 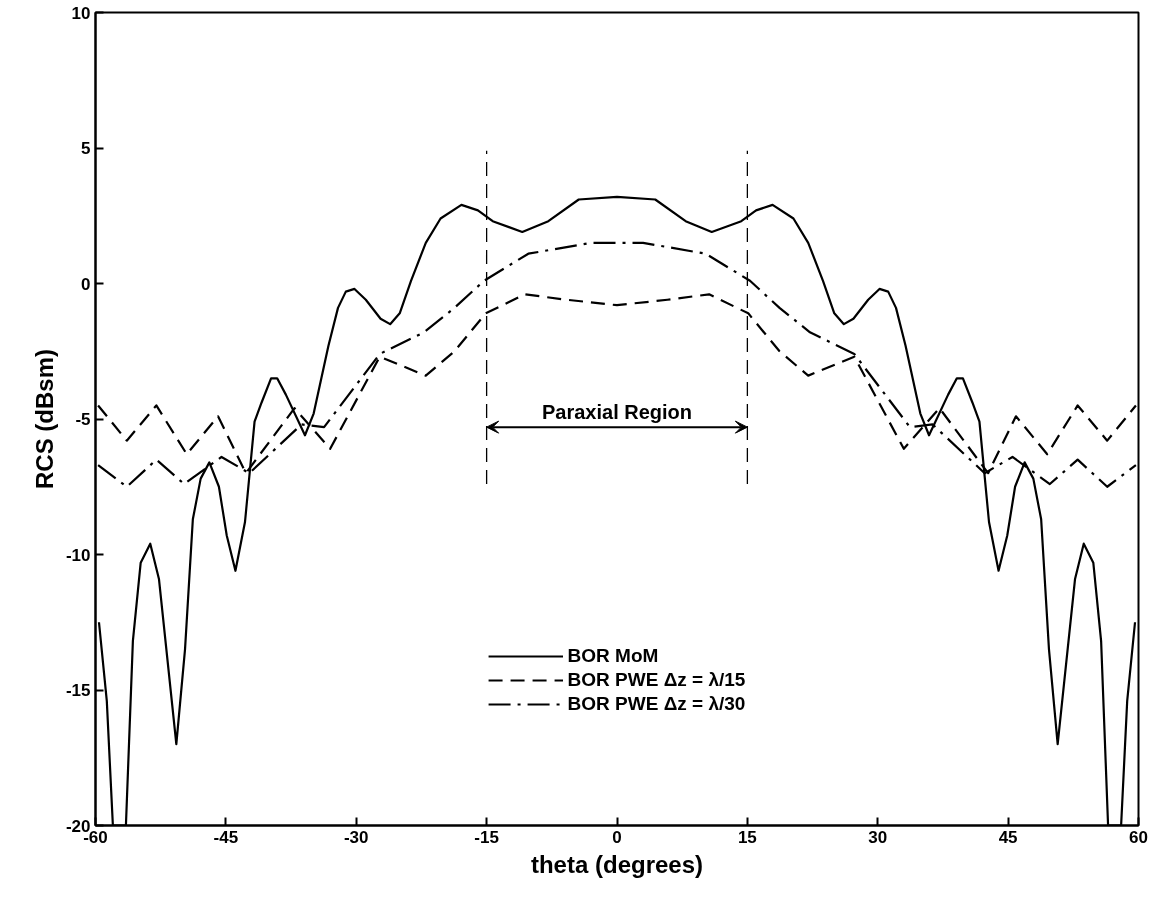 What do you see at coordinates (613, 656) in the screenshot?
I see `legend-label: BOR MoM` at bounding box center [613, 656].